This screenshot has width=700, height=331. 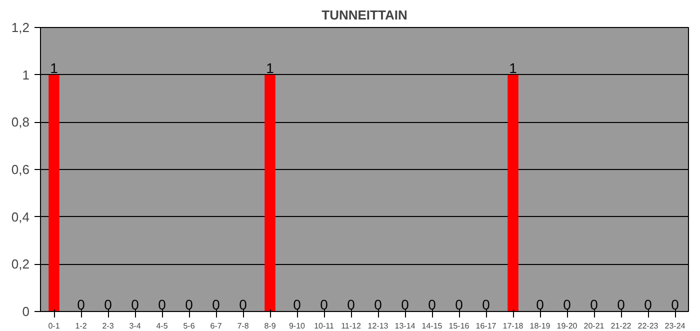 I want to click on x-tick-label: 15-16, so click(x=459, y=326).